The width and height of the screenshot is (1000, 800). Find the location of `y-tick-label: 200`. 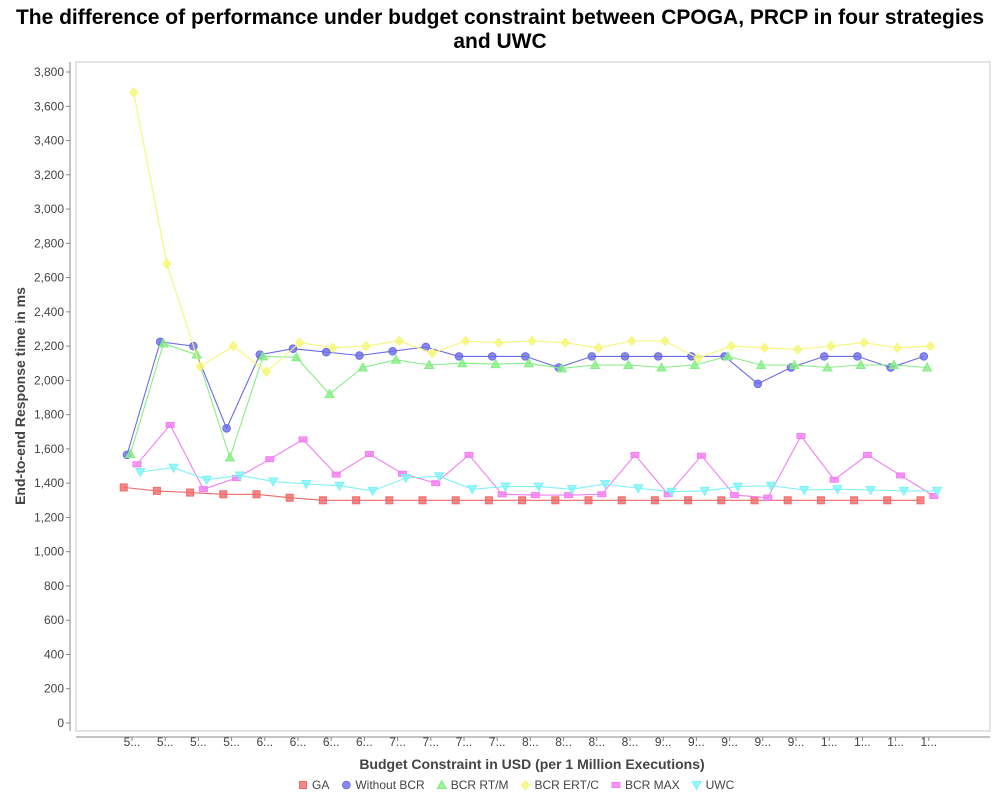

y-tick-label: 200 is located at coordinates (54, 689).